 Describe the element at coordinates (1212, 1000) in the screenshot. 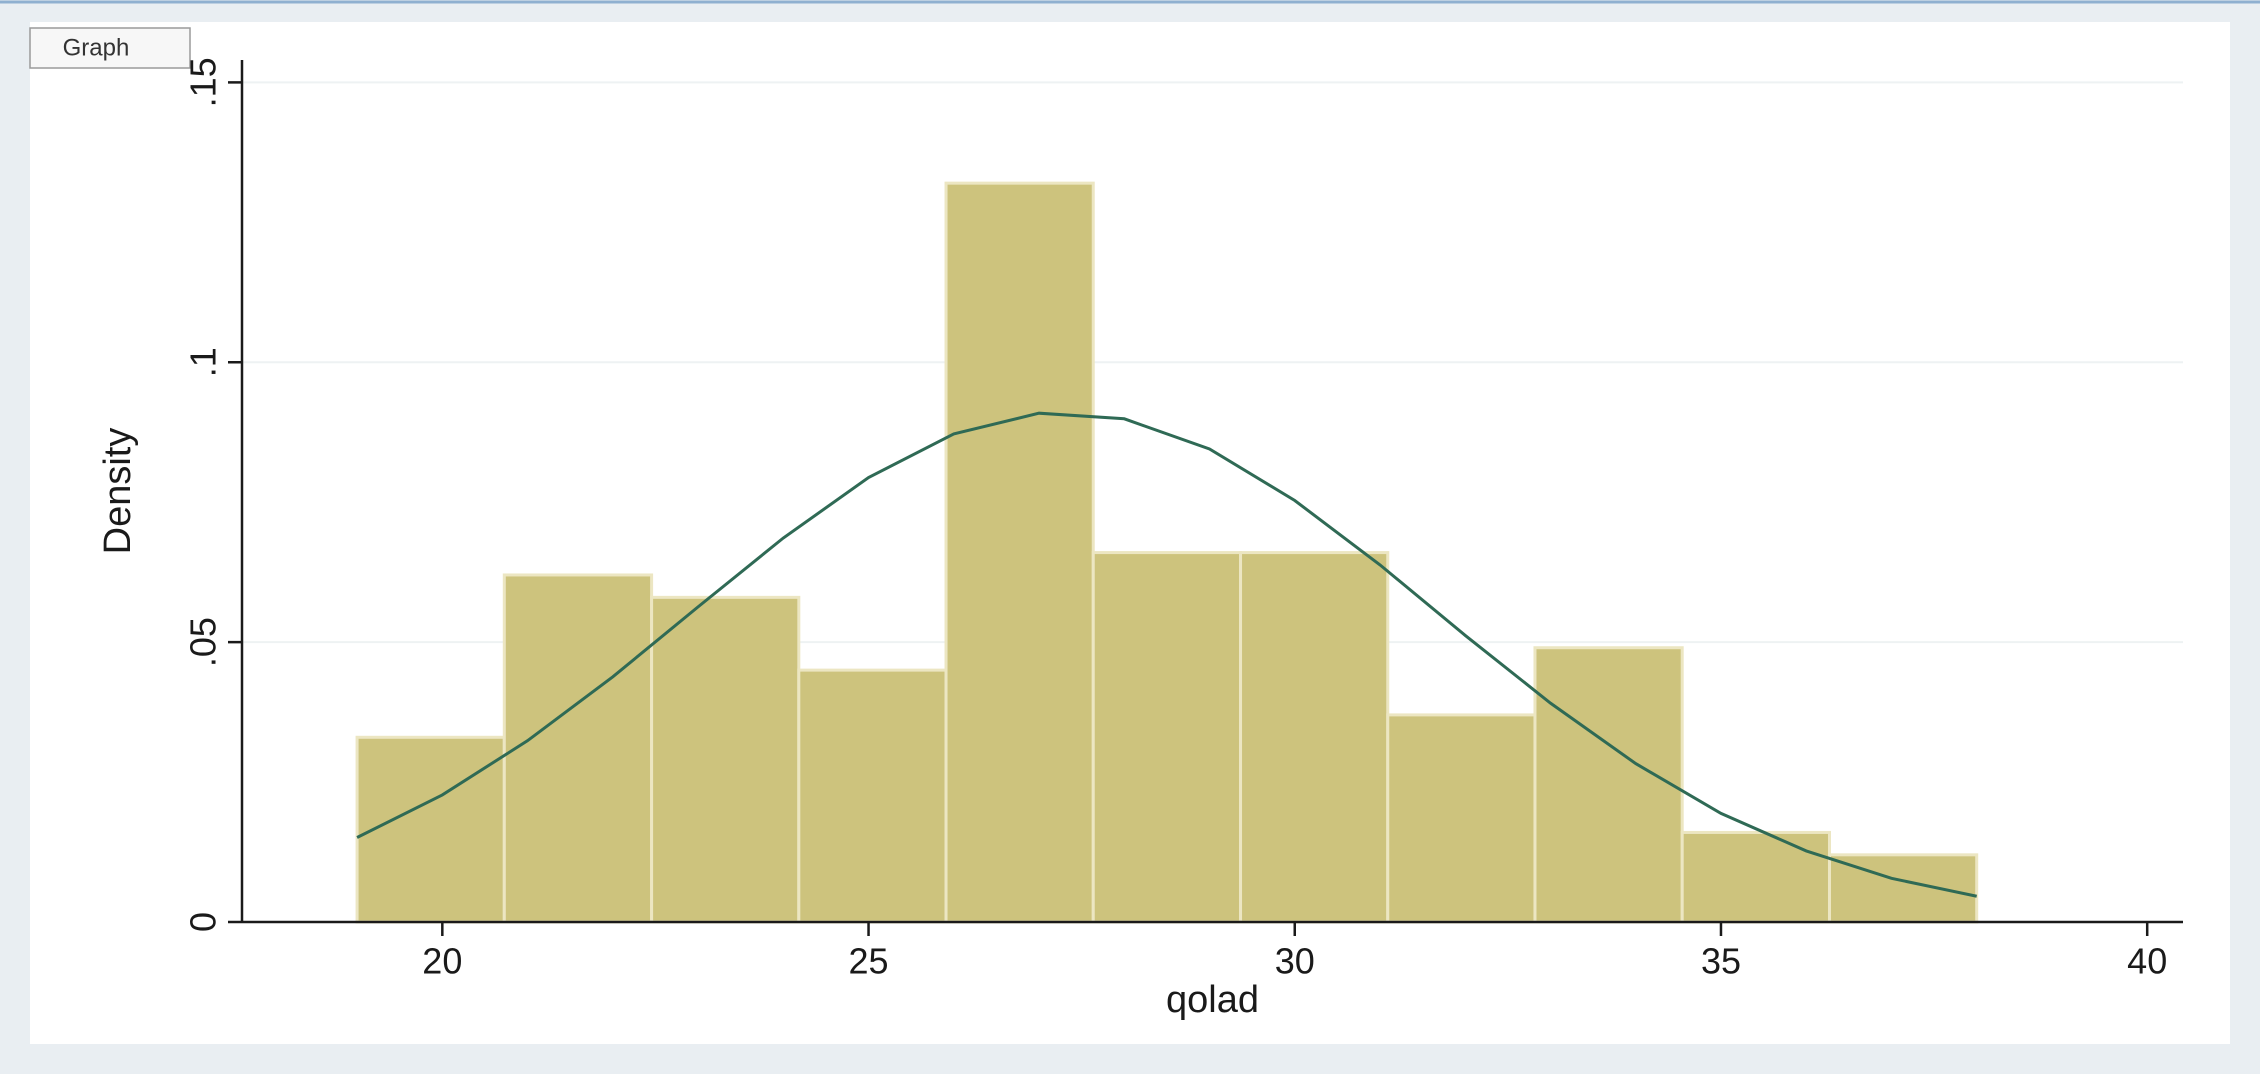

I see `x-axis-title: qolad` at that location.